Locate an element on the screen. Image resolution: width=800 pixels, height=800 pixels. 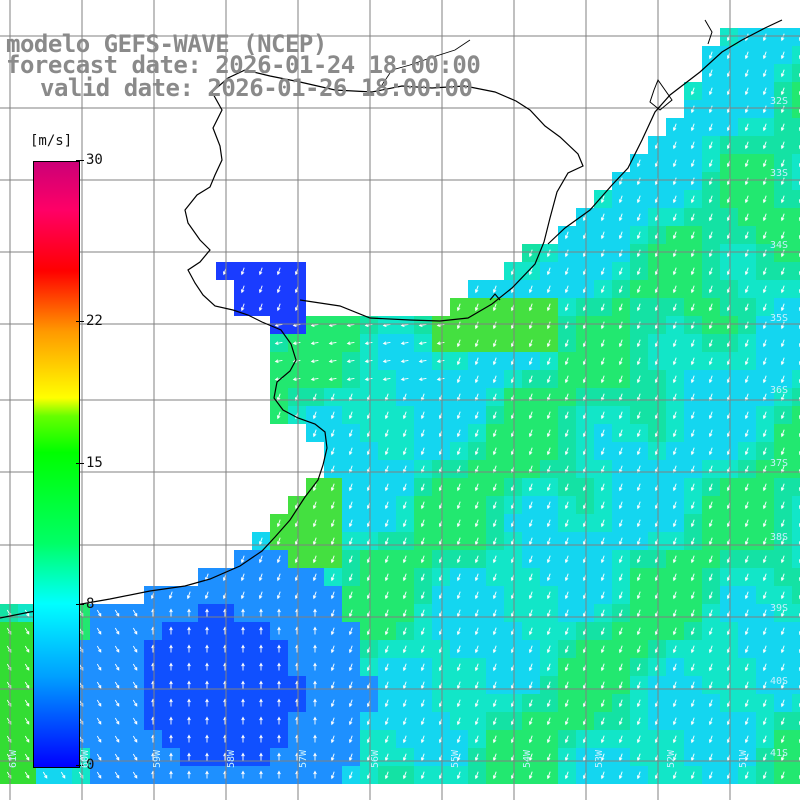
longitude-label: 52W is located at coordinates (671, 758).